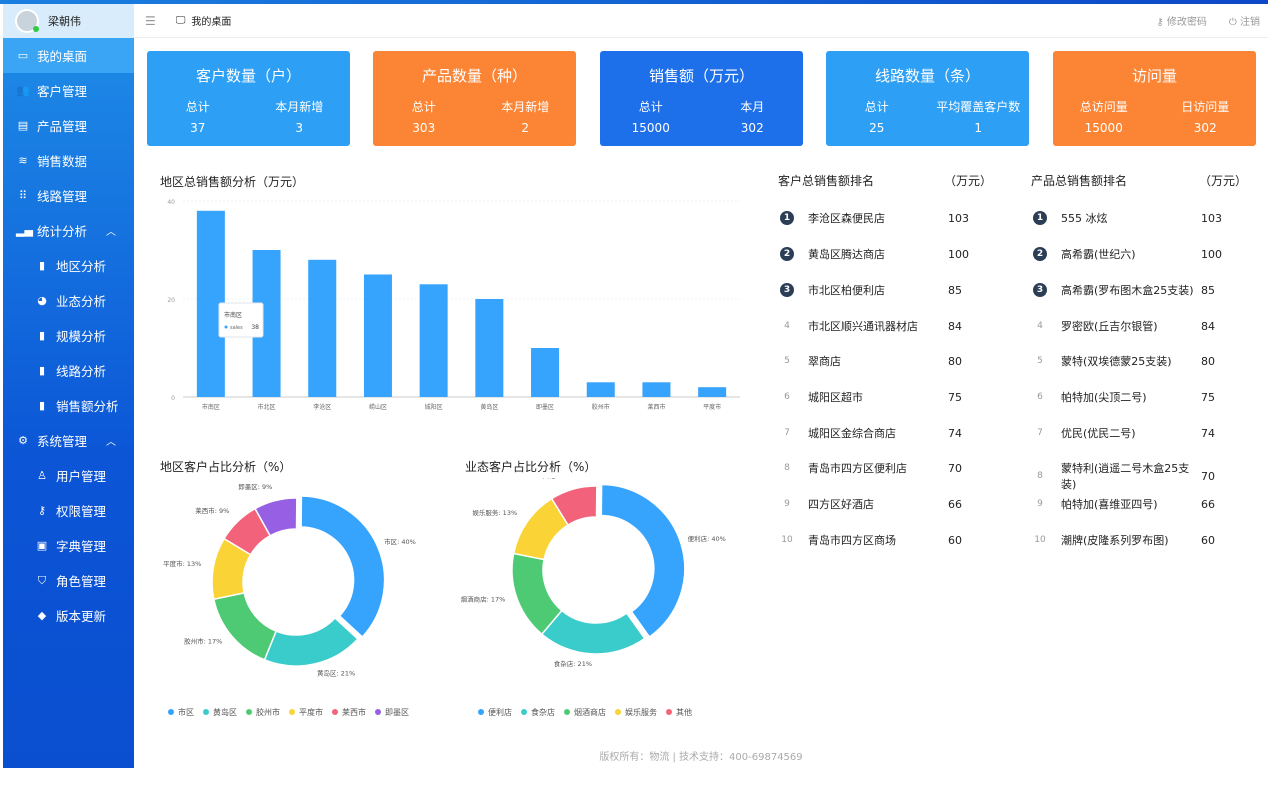  I want to click on logout-label: 注销, so click(1250, 22).